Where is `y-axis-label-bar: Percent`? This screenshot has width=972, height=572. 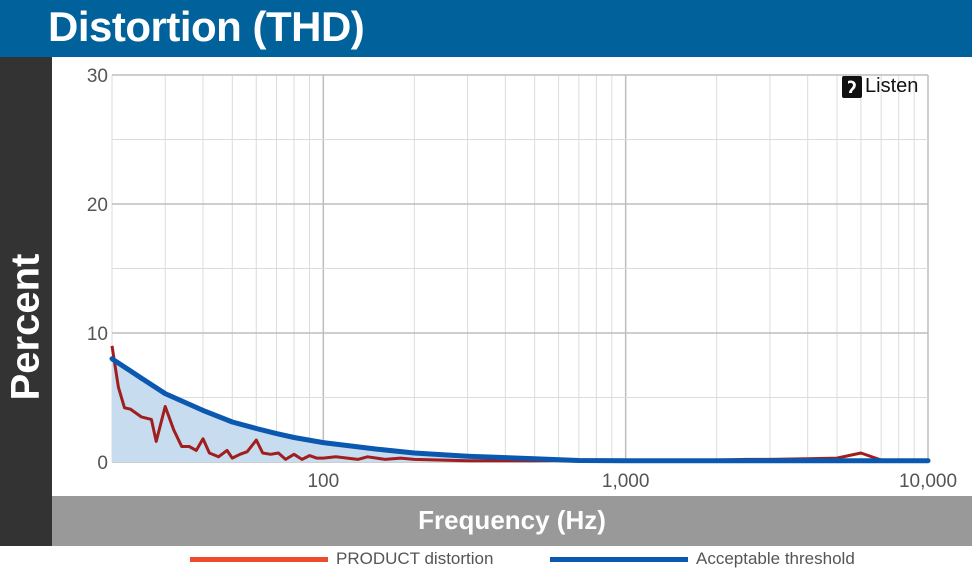
y-axis-label-bar: Percent is located at coordinates (26, 301).